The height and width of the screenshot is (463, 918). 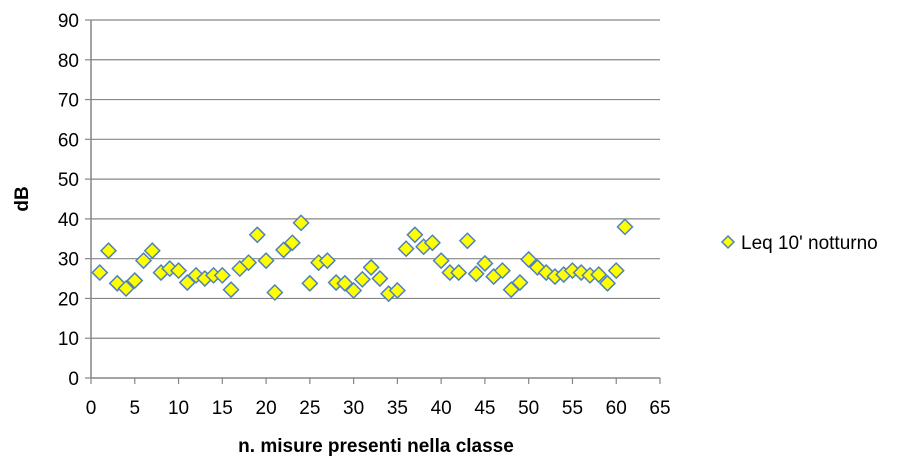 I want to click on y-tick-label: 50, so click(x=68, y=180).